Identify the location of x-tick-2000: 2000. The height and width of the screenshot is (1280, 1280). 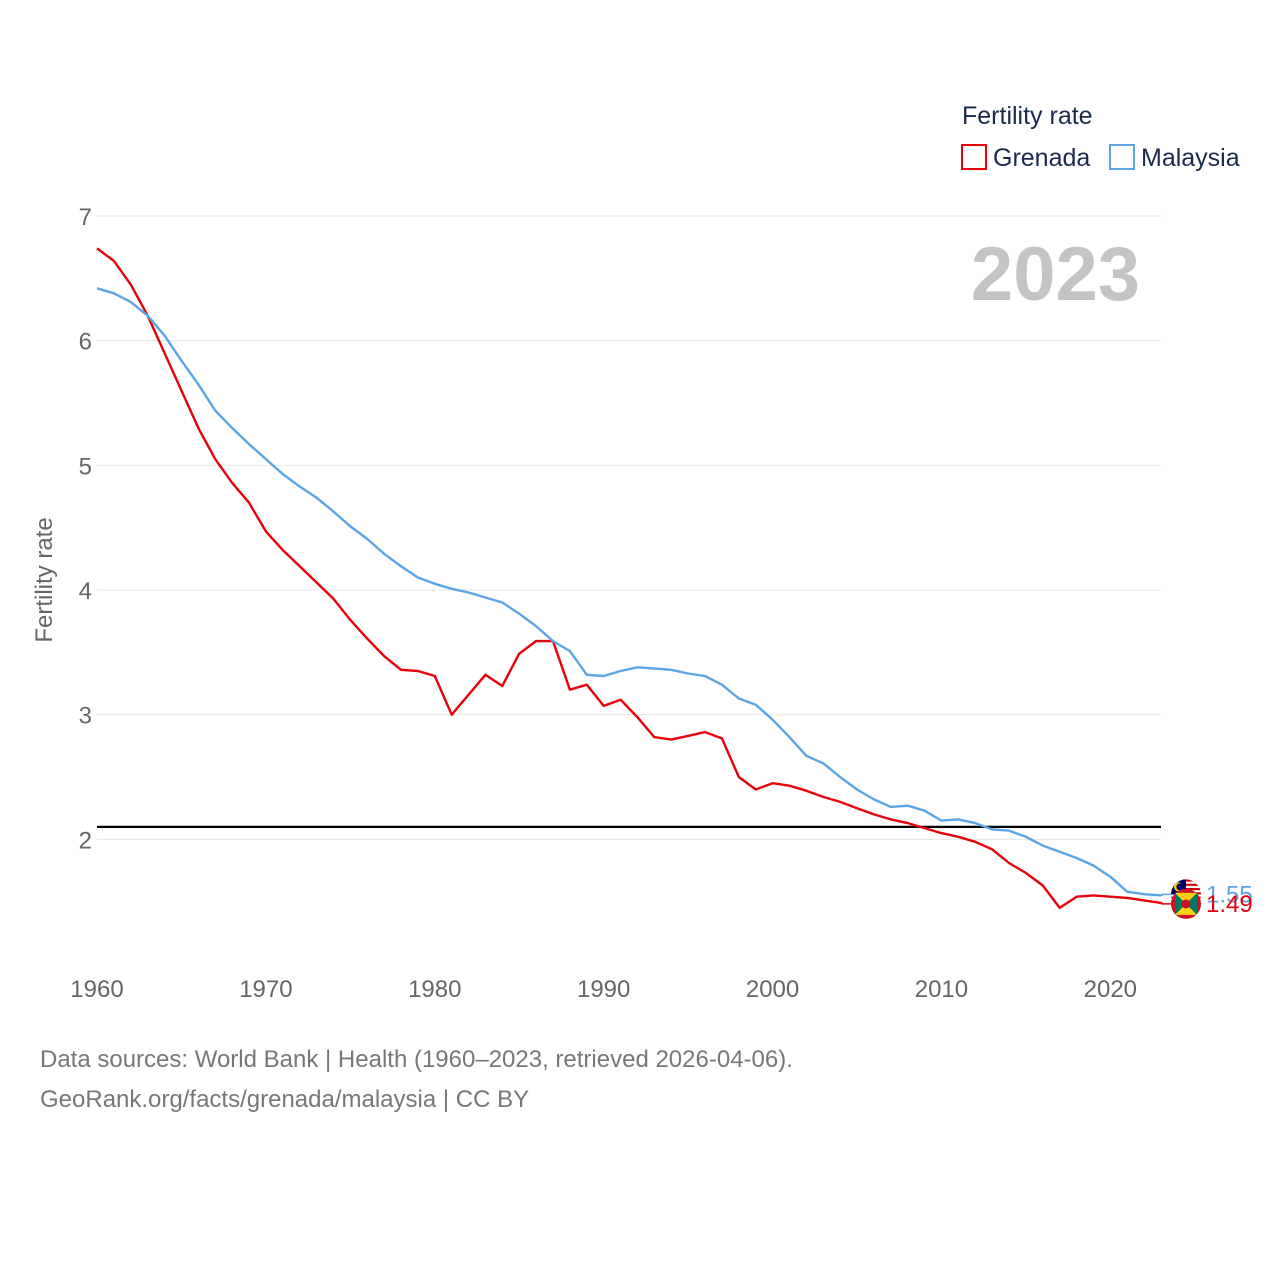
(772, 989).